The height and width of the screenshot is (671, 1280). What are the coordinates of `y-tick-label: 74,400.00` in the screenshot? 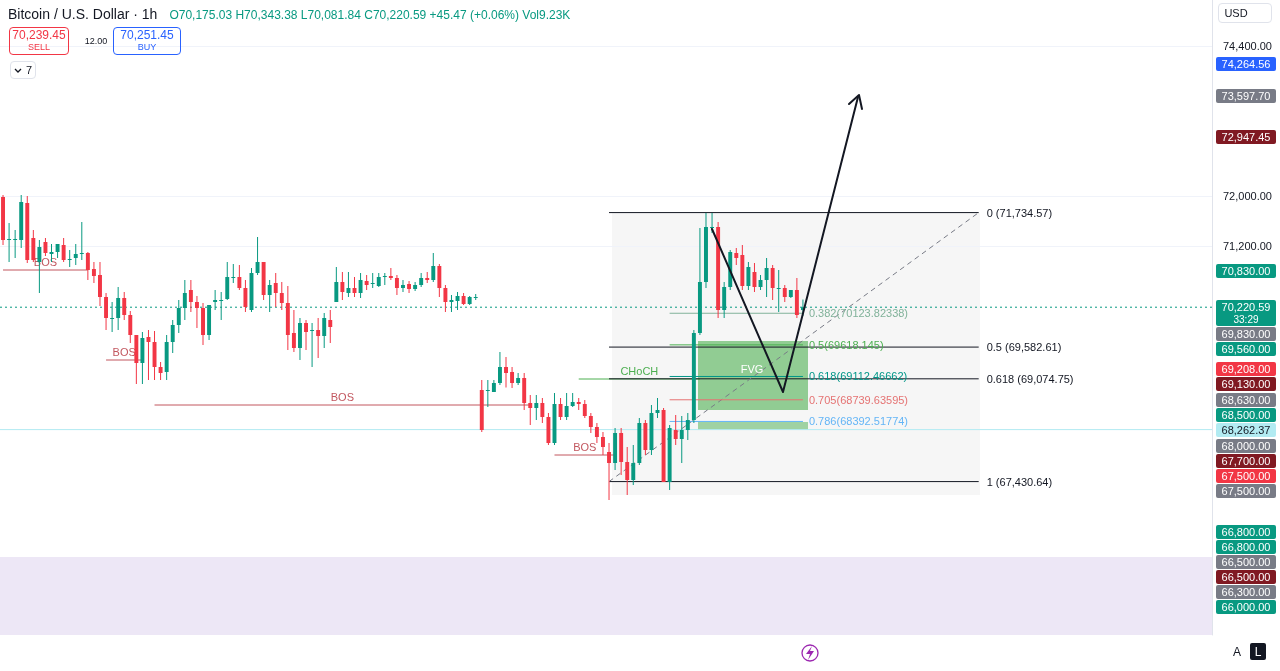 It's located at (1247, 46).